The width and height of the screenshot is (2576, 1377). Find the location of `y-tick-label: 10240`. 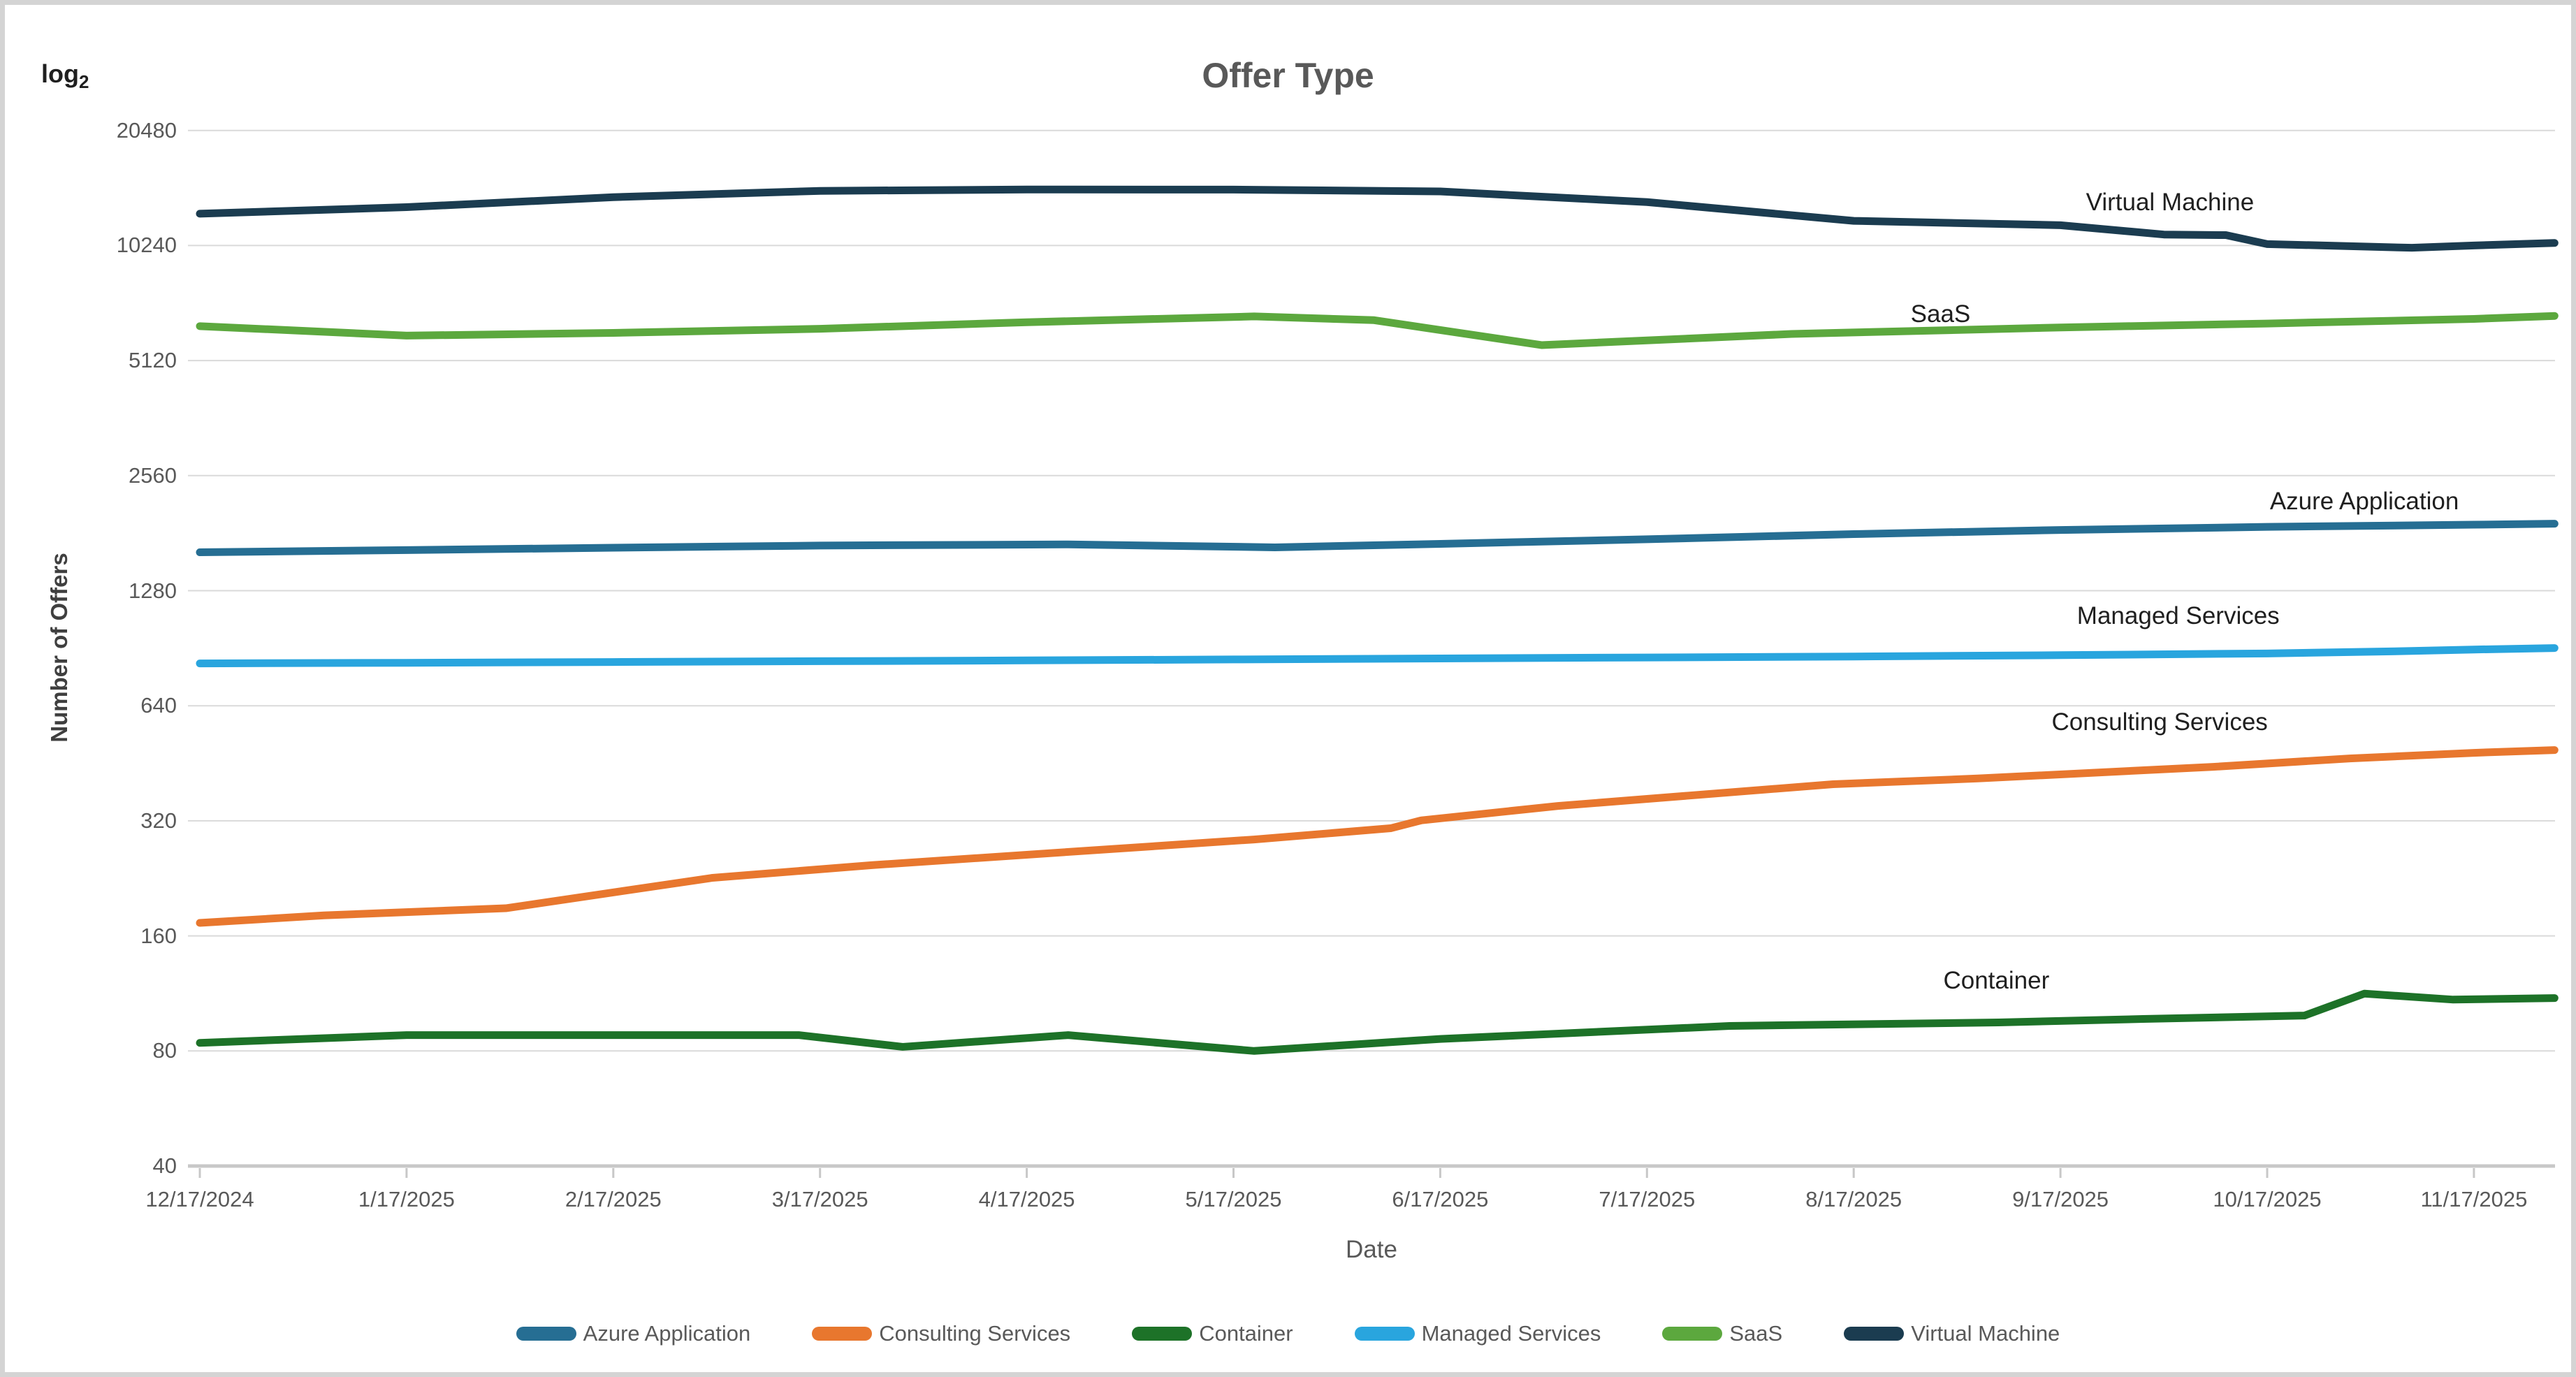

y-tick-label: 10240 is located at coordinates (146, 246).